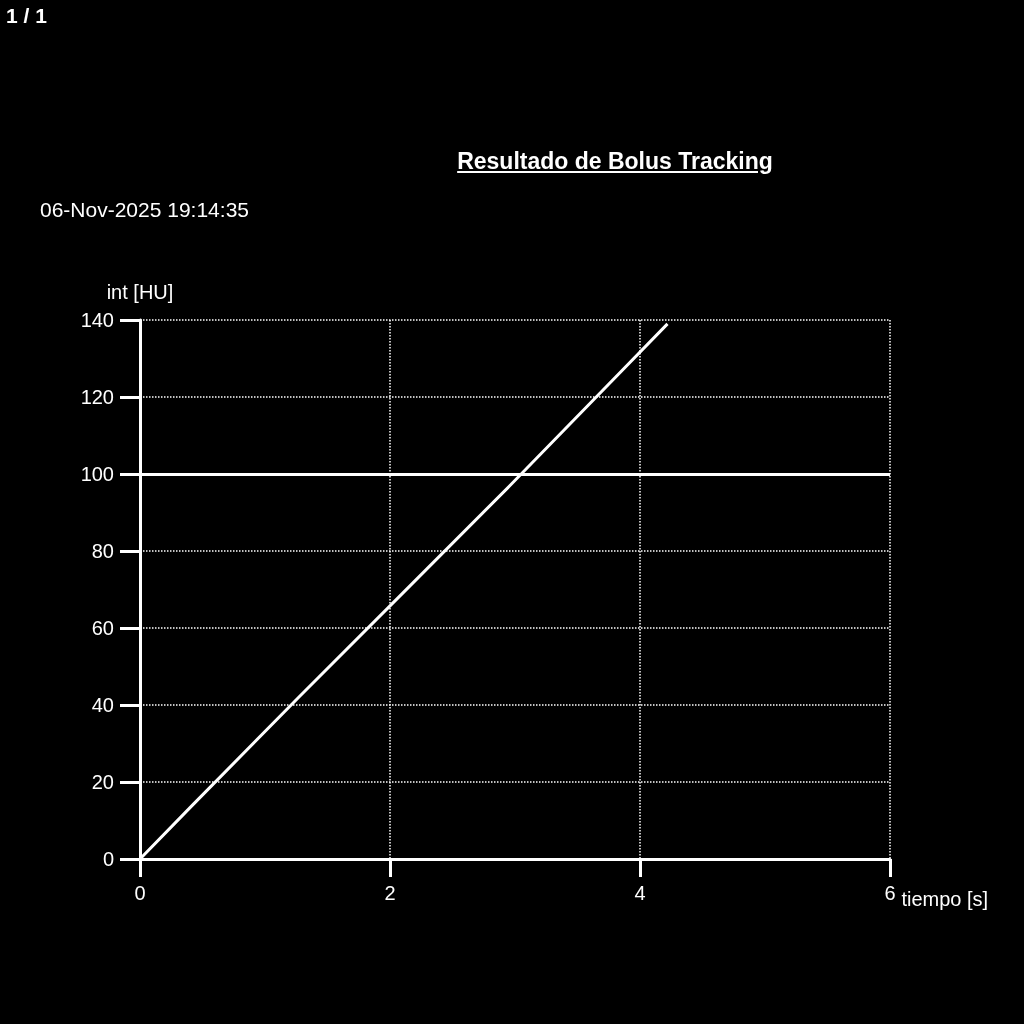 This screenshot has height=1024, width=1024. Describe the element at coordinates (945, 899) in the screenshot. I see `x-axis-title: tiempo [s]` at that location.